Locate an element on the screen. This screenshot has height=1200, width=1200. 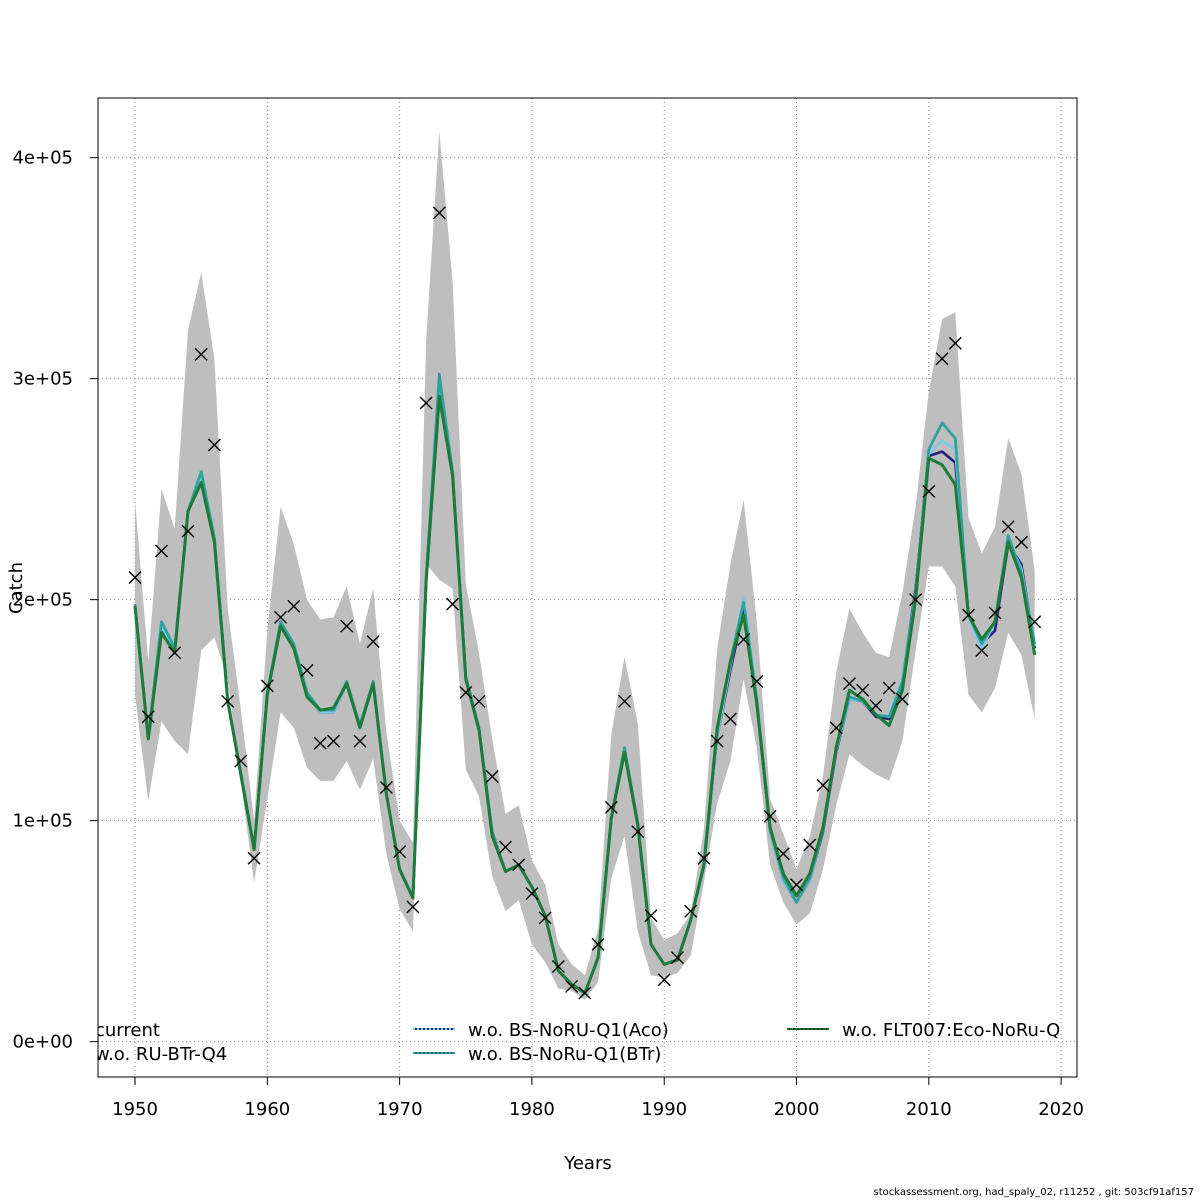
y-tick-label-100000: 1e+05 is located at coordinates (42, 821).